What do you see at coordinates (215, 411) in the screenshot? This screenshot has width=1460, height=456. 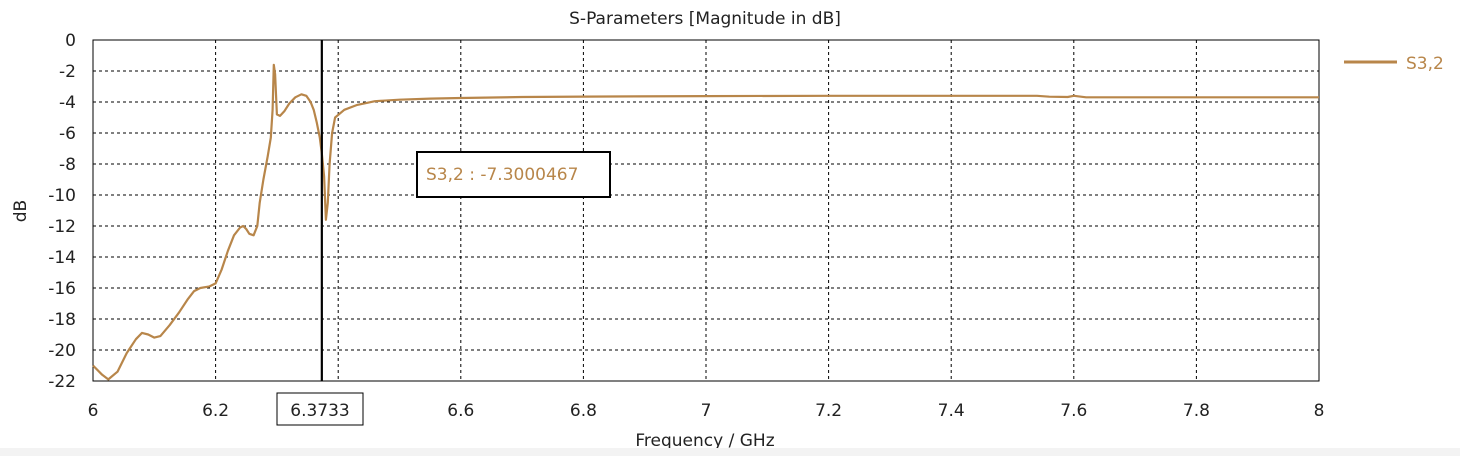 I see `x-tick-label: 6.2` at bounding box center [215, 411].